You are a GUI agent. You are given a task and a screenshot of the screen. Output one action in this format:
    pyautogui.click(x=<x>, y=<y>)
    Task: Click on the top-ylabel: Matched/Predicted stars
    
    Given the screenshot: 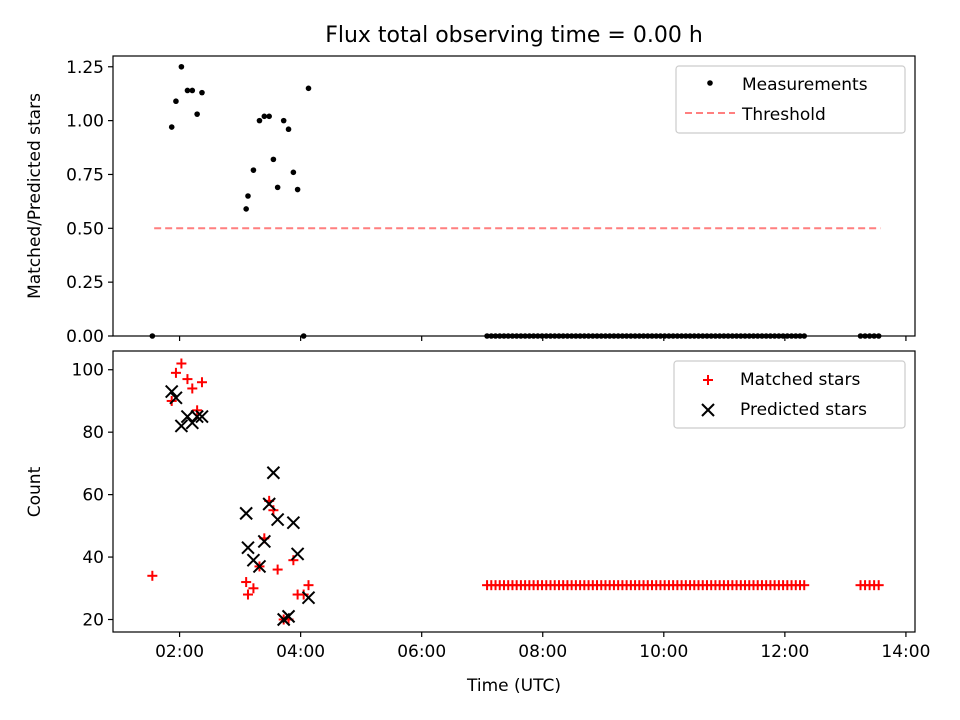 What is the action you would take?
    pyautogui.click(x=35, y=196)
    